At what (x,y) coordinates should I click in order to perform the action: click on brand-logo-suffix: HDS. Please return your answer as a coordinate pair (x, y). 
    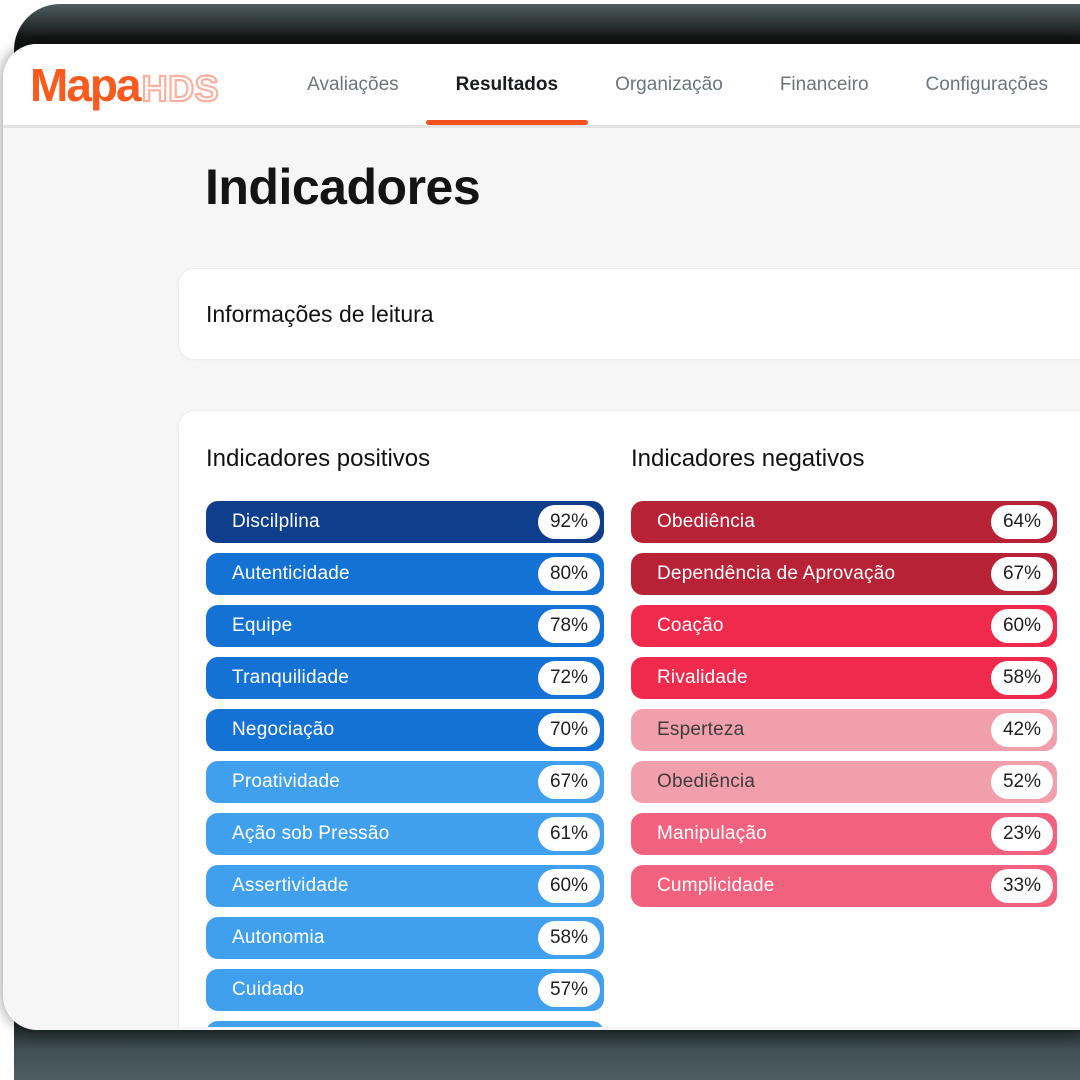
    Looking at the image, I should click on (180, 88).